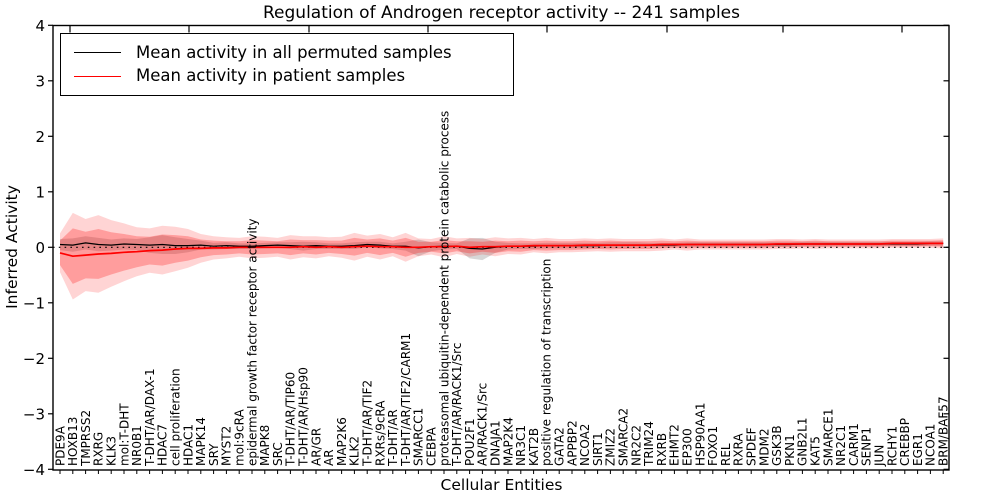  Describe the element at coordinates (12, 247) in the screenshot. I see `y-axis-label: Inferred Activity` at that location.